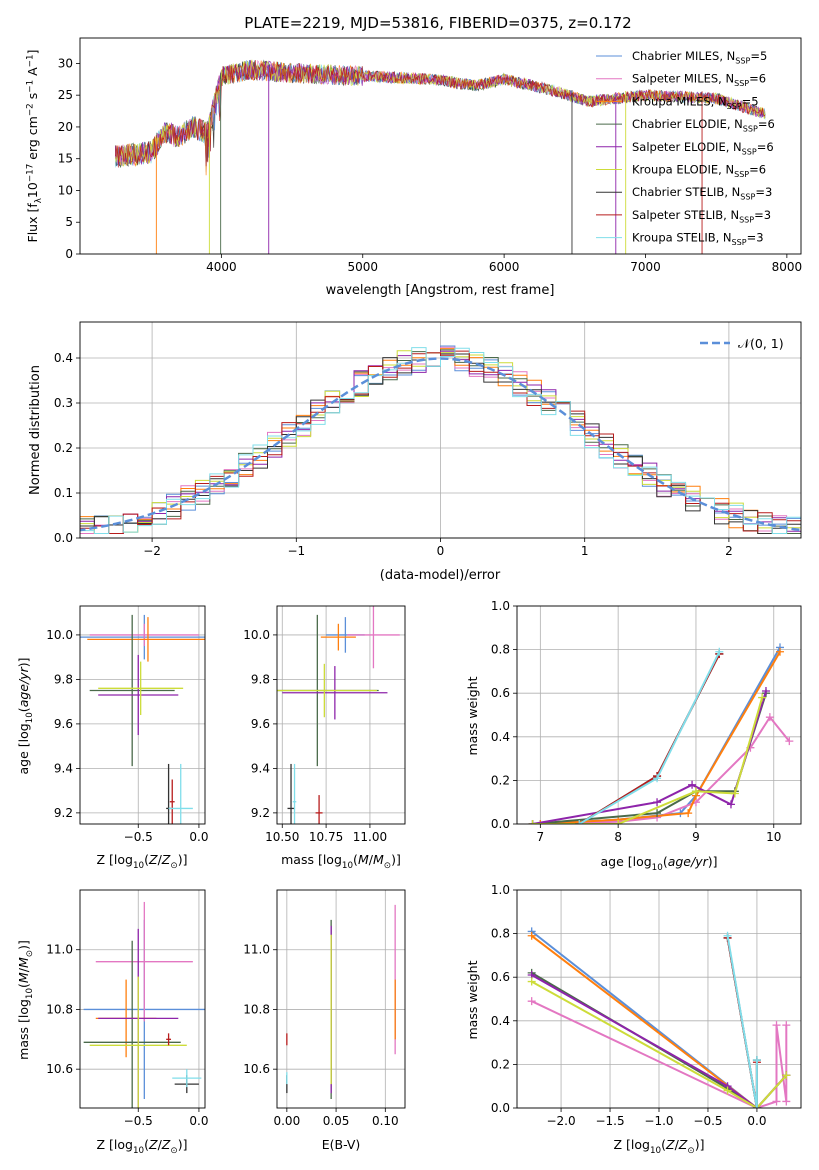 This screenshot has width=819, height=1170. Describe the element at coordinates (127, 724) in the screenshot. I see `axes-age-vs-Z: −0.5 0.0 9.2 9.4 9.6 9.8 10.0` at that location.